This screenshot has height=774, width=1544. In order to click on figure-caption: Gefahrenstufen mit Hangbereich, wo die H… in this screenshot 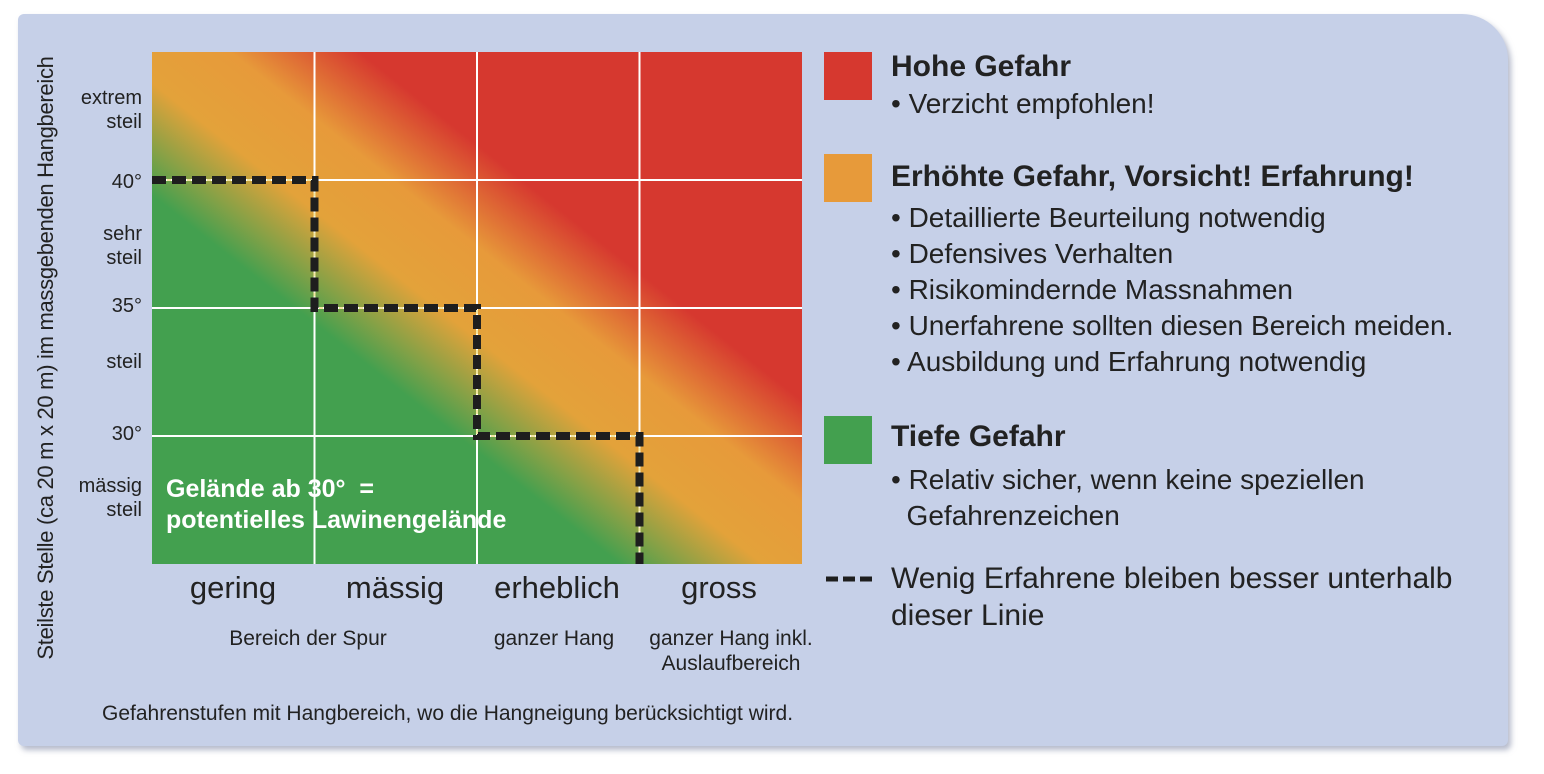, I will do `click(448, 713)`.